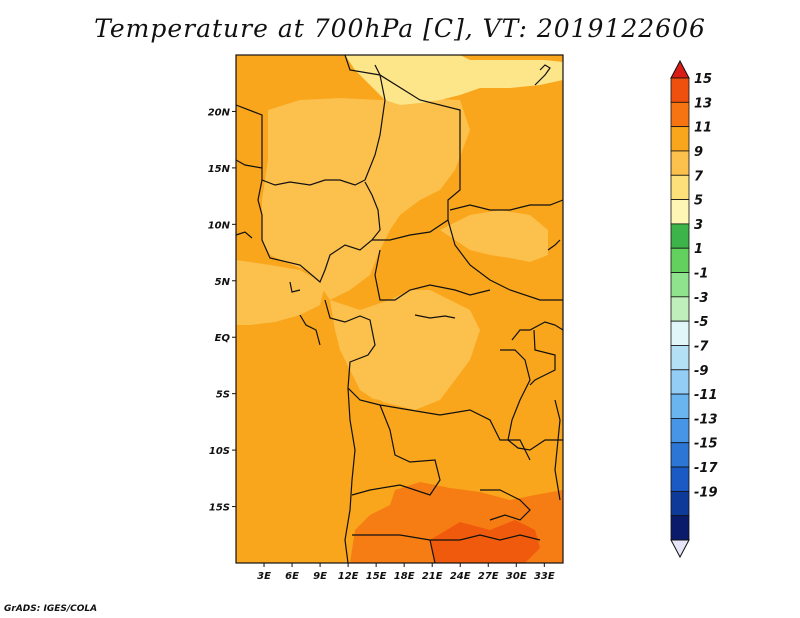 This screenshot has height=618, width=800. Describe the element at coordinates (698, 249) in the screenshot. I see `colorbar-label: 1` at that location.